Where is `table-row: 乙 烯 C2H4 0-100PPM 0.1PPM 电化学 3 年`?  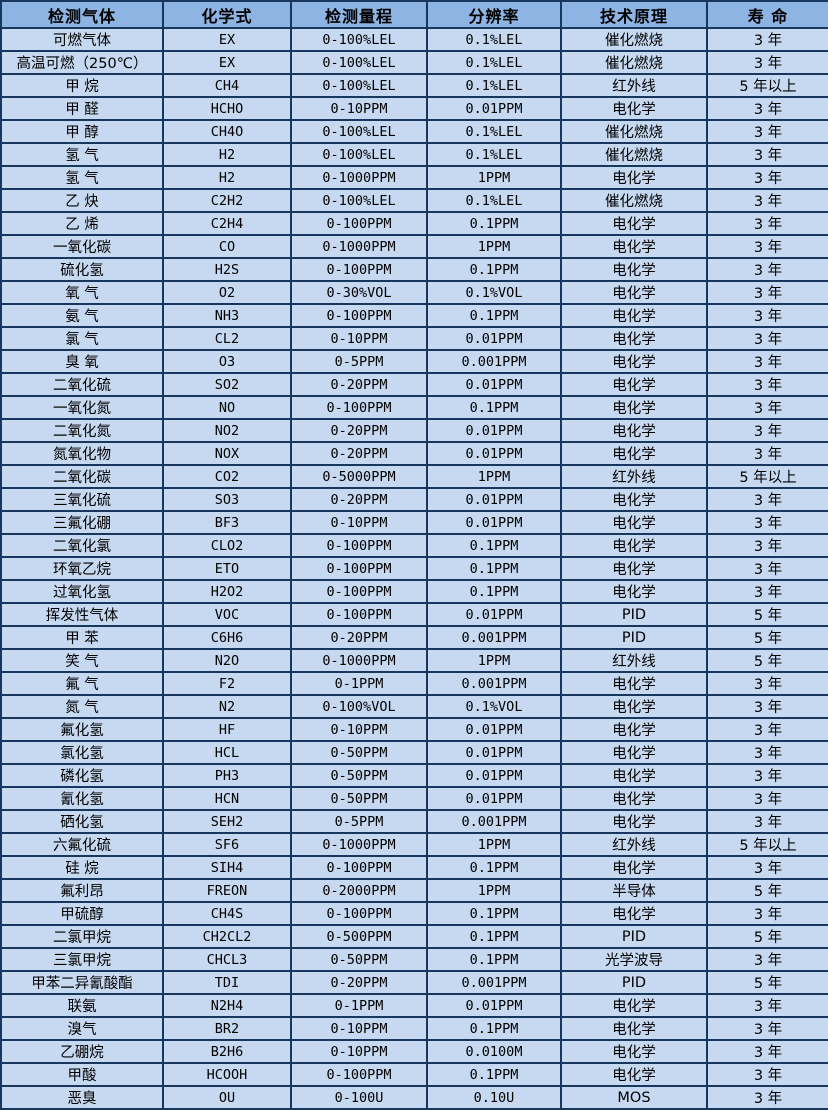 table-row: 乙 烯 C2H4 0-100PPM 0.1PPM 电化学 3 年 is located at coordinates (414, 223).